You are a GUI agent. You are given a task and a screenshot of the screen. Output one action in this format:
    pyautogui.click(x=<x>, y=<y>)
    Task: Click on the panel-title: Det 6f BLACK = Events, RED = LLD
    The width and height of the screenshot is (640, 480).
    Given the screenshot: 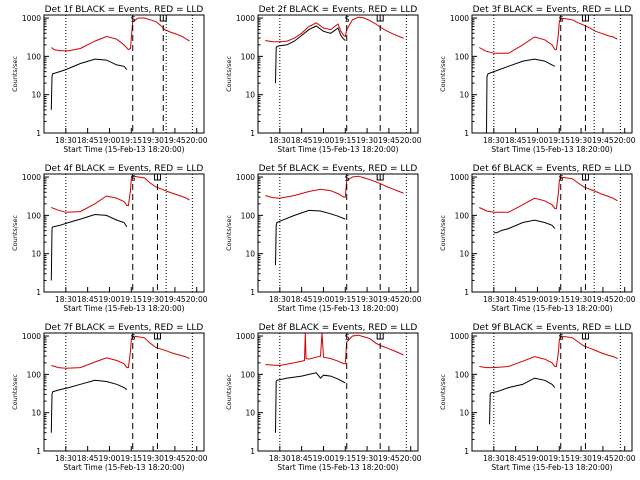 What is the action you would take?
    pyautogui.click(x=552, y=169)
    